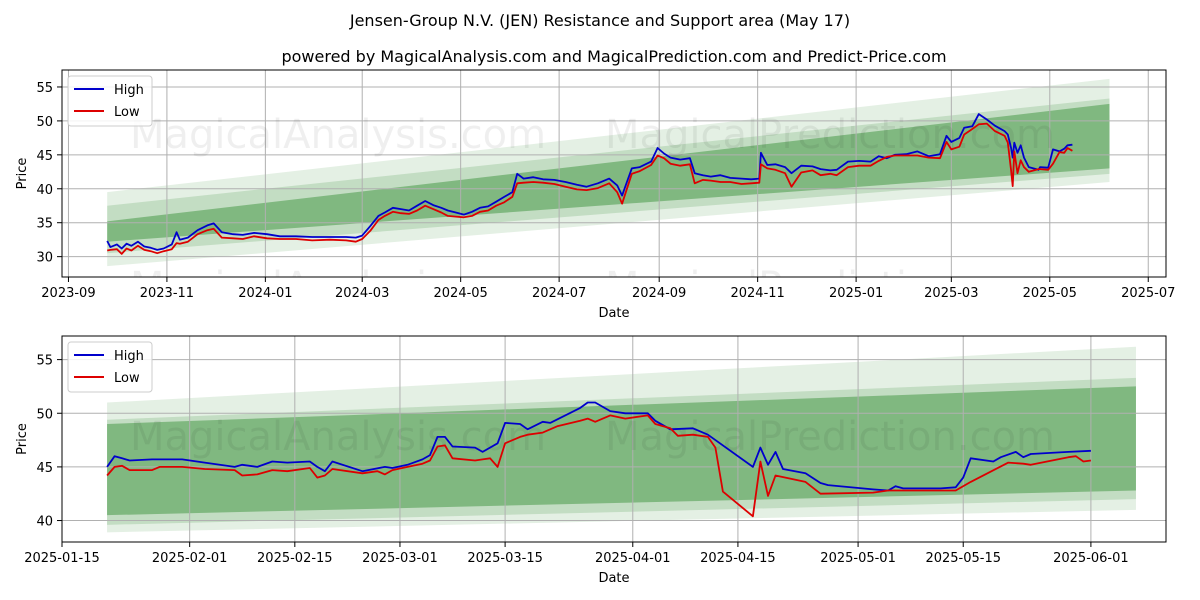  What do you see at coordinates (559, 293) in the screenshot?
I see `x-tick-label: 2024-07` at bounding box center [559, 293].